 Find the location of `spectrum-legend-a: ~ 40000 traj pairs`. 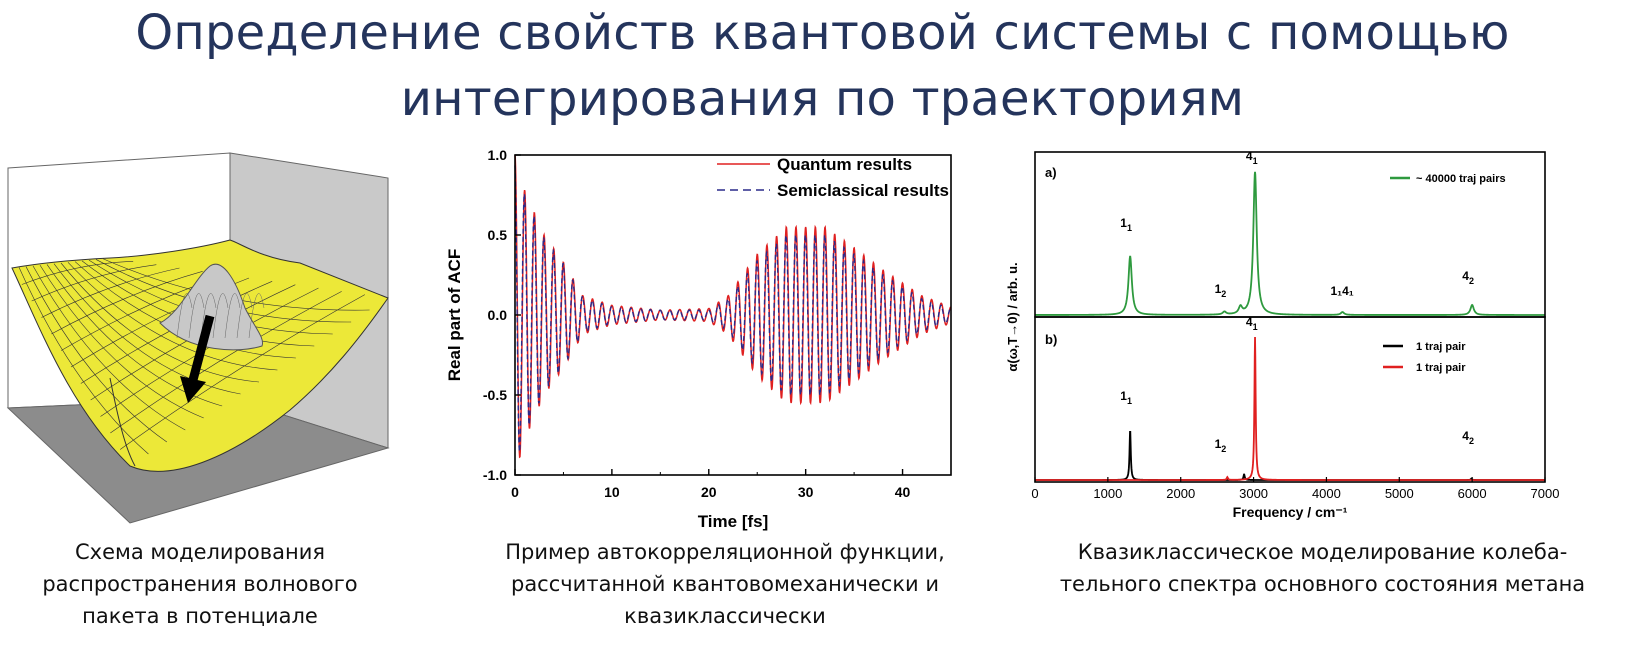

spectrum-legend-a: ~ 40000 traj pairs is located at coordinates (1448, 179).